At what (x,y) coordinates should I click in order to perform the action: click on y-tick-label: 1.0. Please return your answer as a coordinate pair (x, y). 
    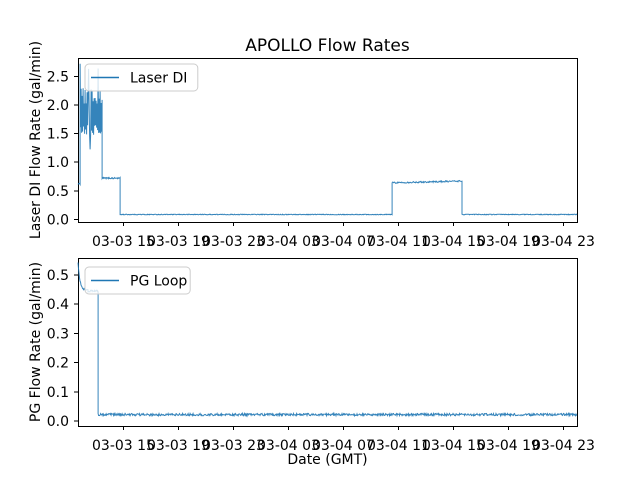
    Looking at the image, I should click on (58, 163).